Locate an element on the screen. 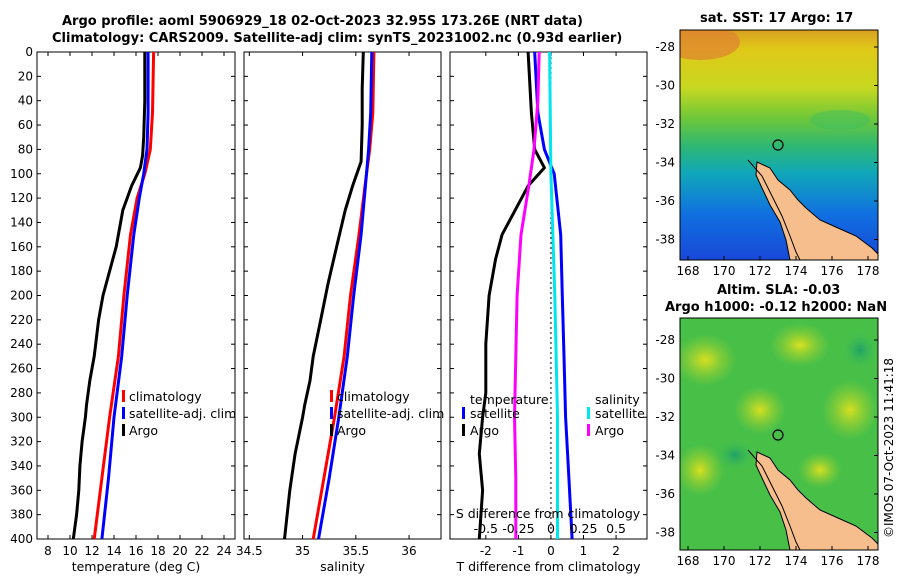 This screenshot has width=900, height=580. top-tick-label: 0.5 is located at coordinates (616, 528).